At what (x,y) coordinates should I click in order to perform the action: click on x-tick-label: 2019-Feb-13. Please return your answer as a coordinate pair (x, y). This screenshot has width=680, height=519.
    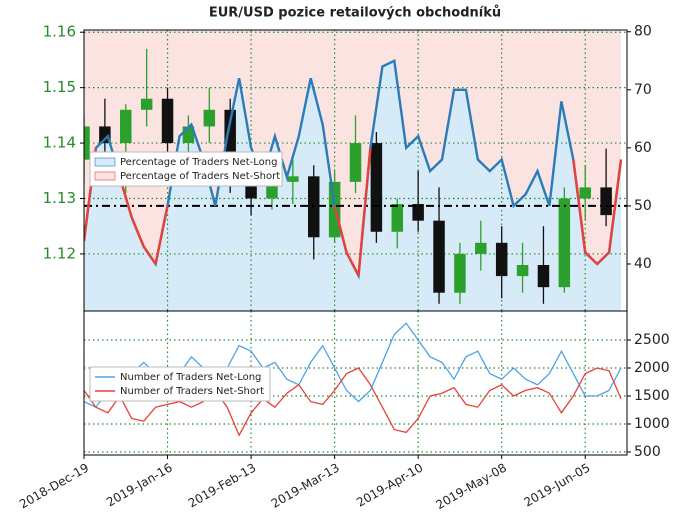
    Looking at the image, I should click on (222, 486).